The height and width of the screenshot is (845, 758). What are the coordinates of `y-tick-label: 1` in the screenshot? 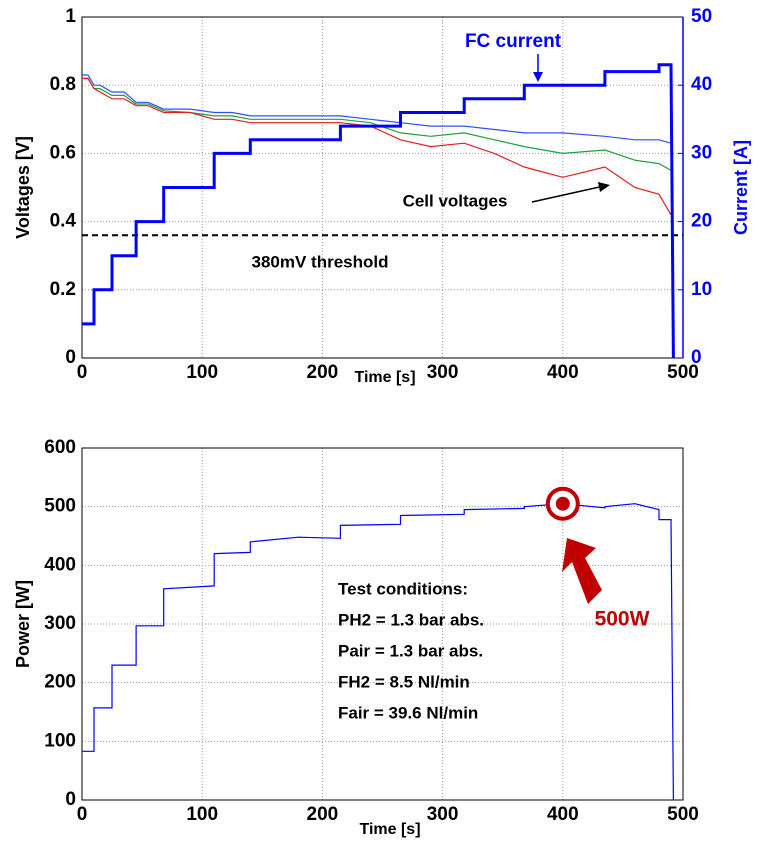 It's located at (70, 16).